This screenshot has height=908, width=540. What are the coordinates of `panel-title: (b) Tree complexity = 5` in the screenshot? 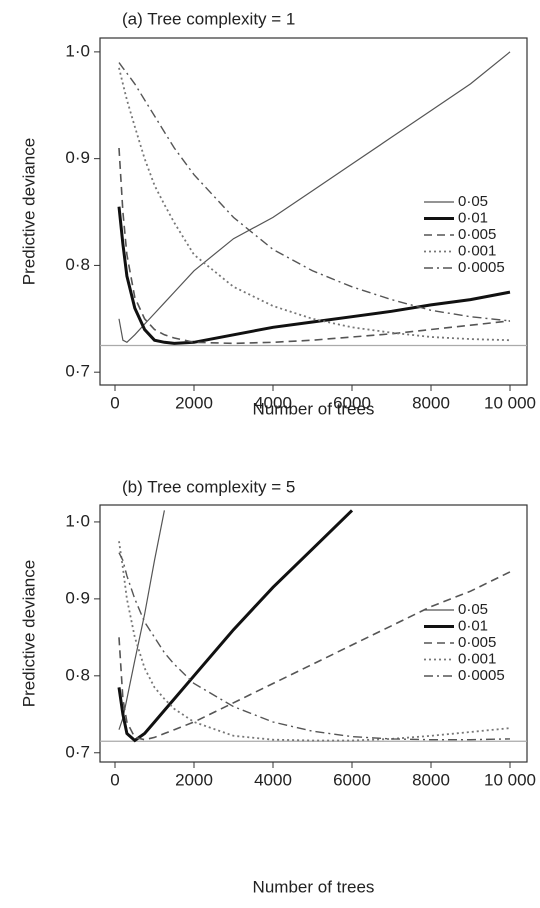 It's located at (208, 486).